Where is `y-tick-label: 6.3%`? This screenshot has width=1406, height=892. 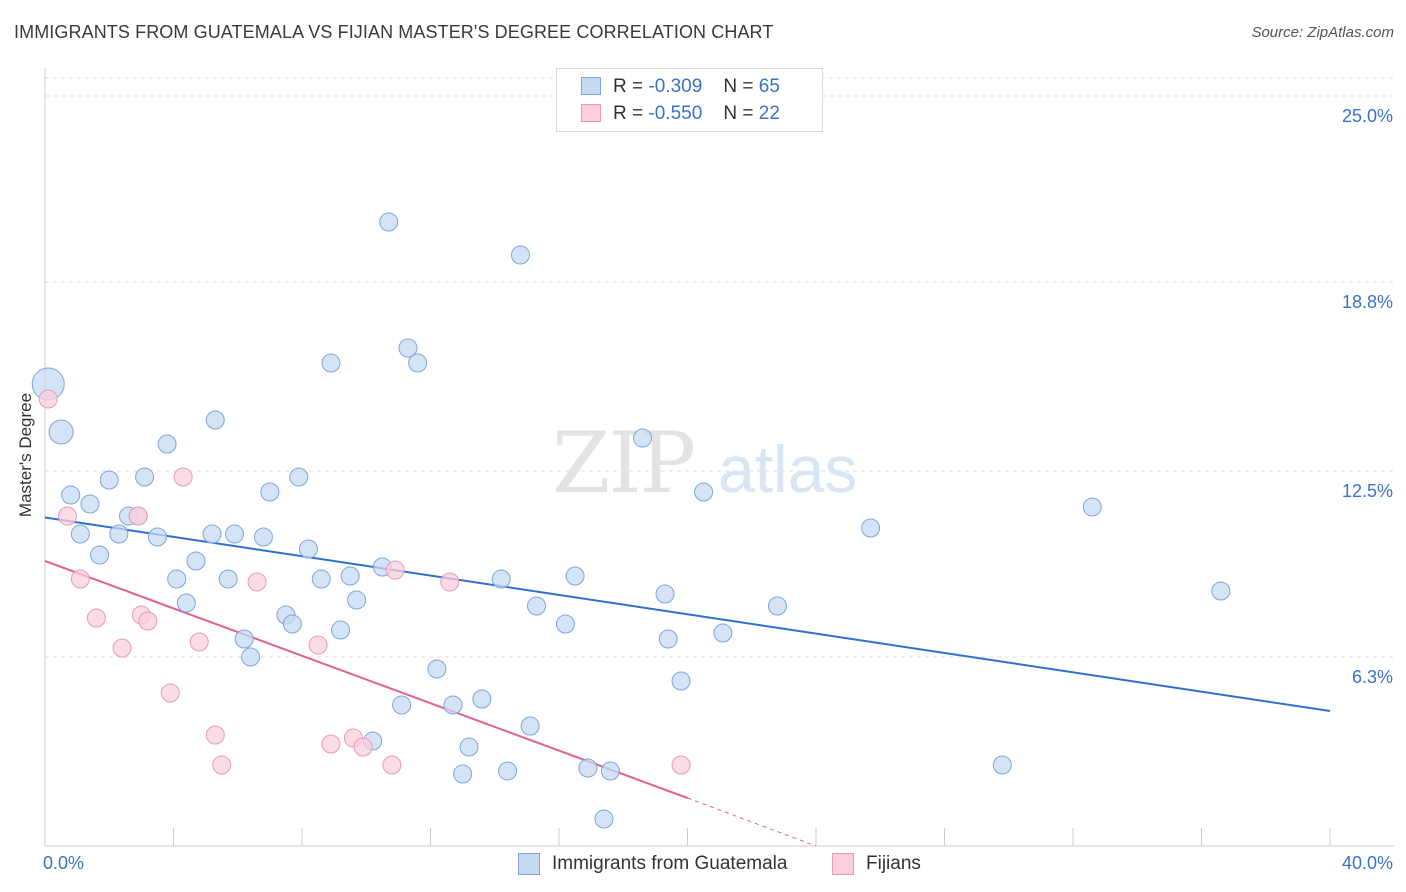
y-tick-label: 6.3% is located at coordinates (1372, 677).